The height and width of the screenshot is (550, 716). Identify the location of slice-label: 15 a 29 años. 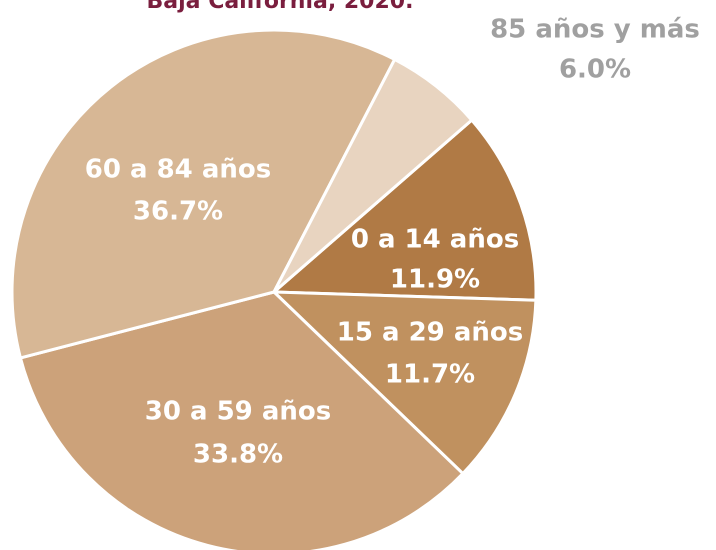
(430, 333).